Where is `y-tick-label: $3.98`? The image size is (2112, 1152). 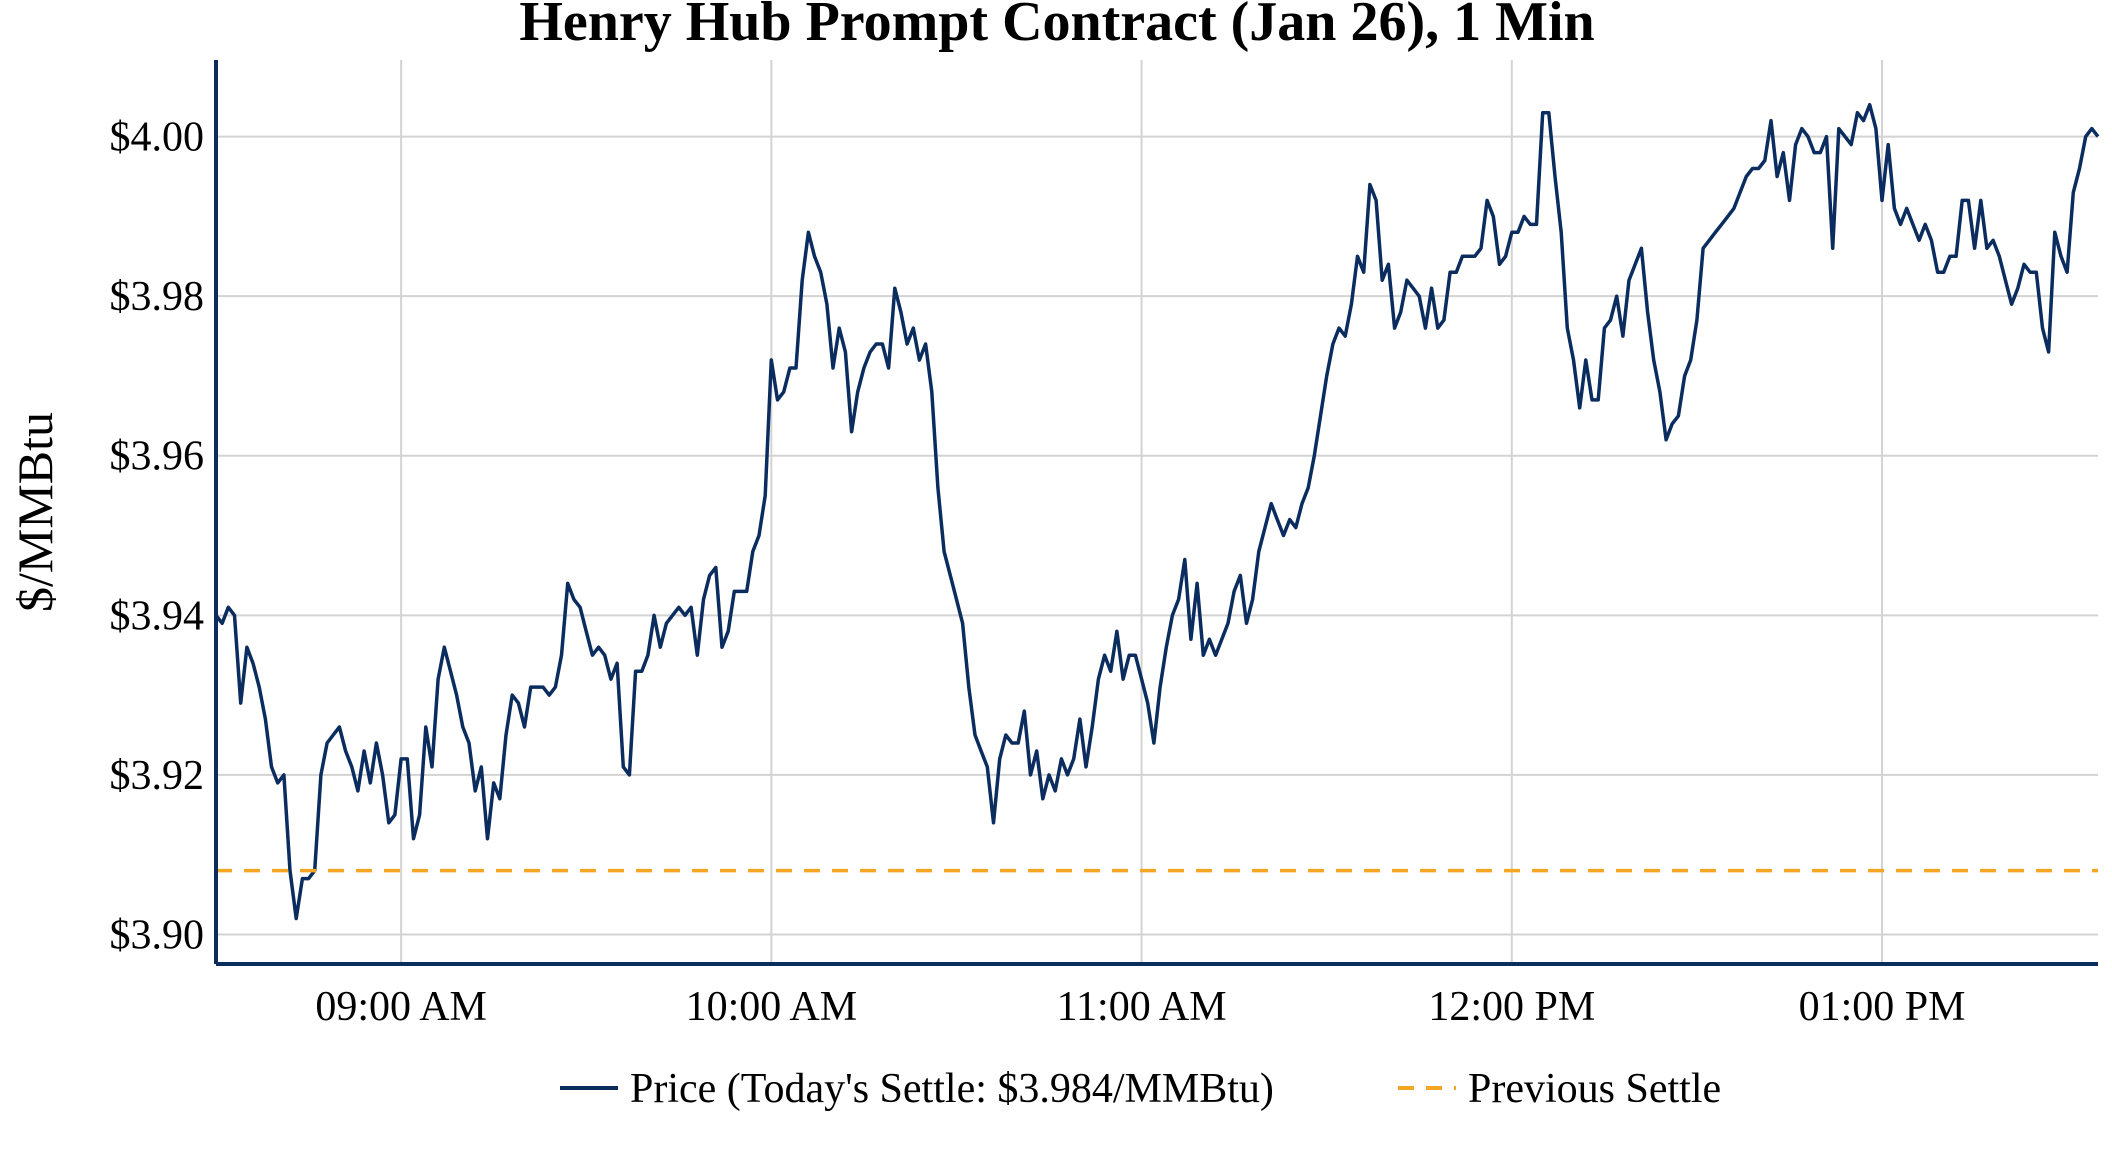 y-tick-label: $3.98 is located at coordinates (157, 297).